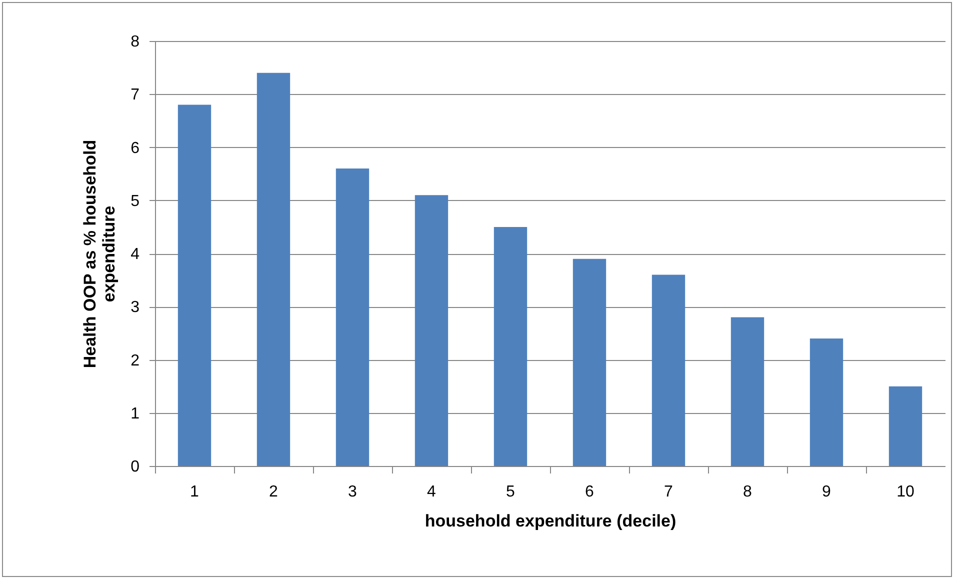 This screenshot has width=956, height=581. I want to click on x-tick-label: 9, so click(827, 492).